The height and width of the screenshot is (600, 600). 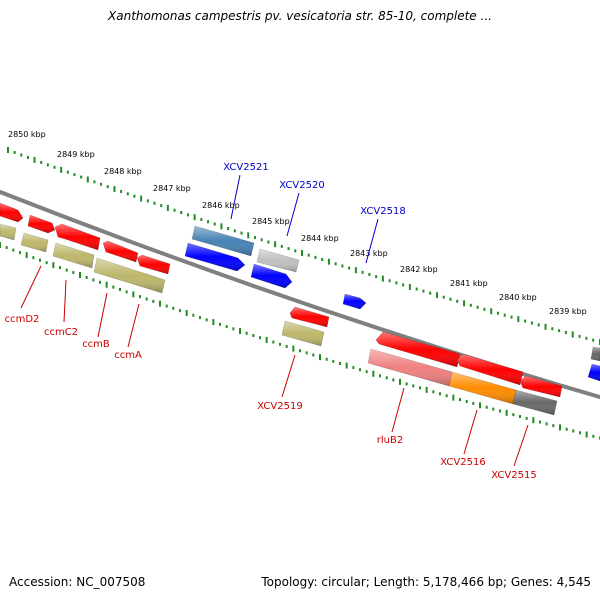 What do you see at coordinates (172, 188) in the screenshot?
I see `scale-label: 2847 kbp` at bounding box center [172, 188].